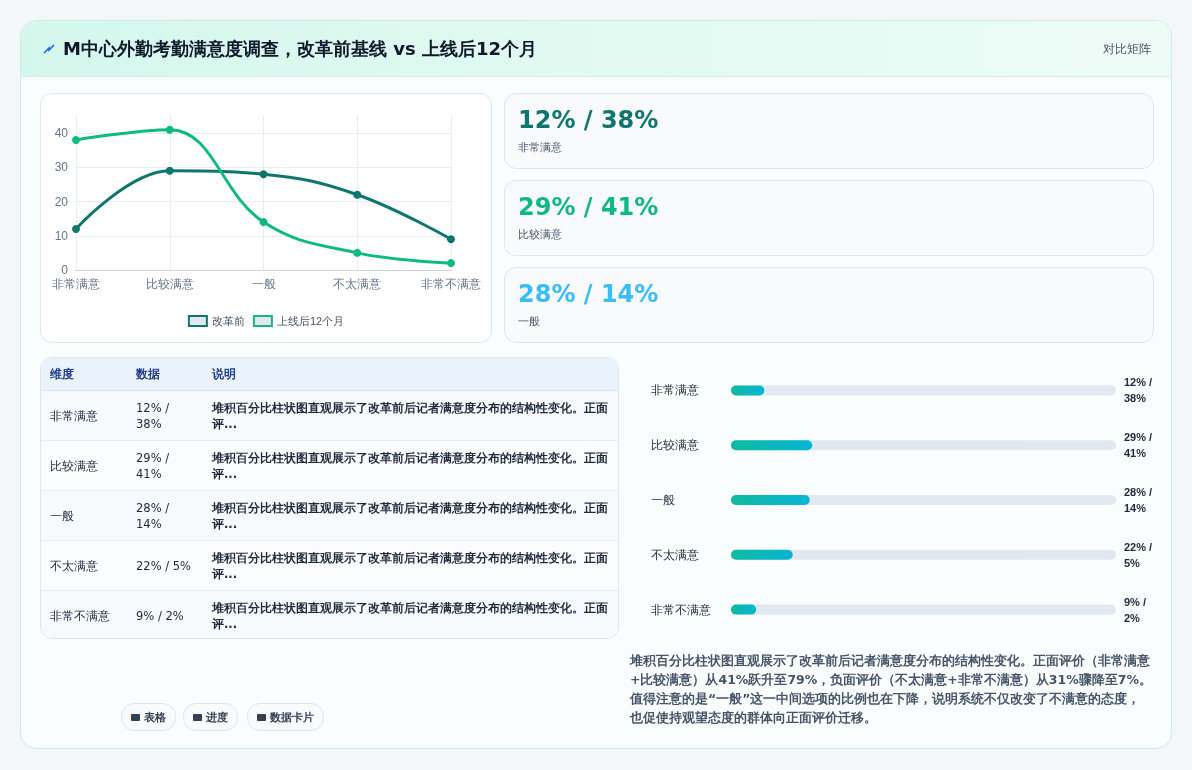 The height and width of the screenshot is (770, 1192). What do you see at coordinates (675, 445) in the screenshot?
I see `y-tick-label: 比较满意` at bounding box center [675, 445].